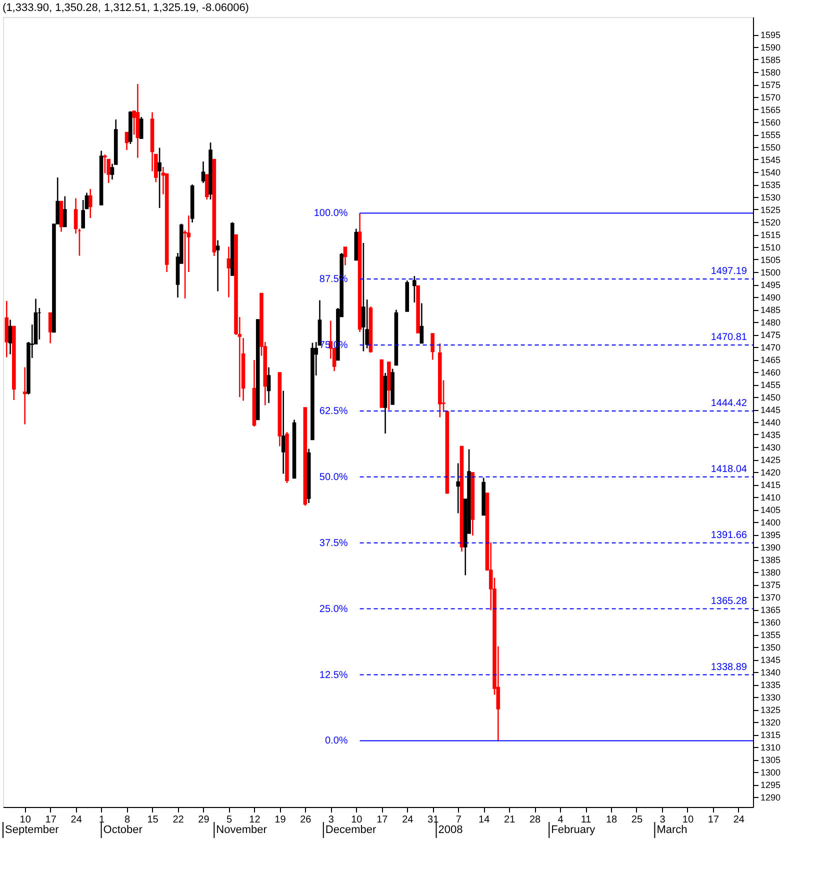 The width and height of the screenshot is (831, 890). I want to click on x-tick-label: 8, so click(127, 820).